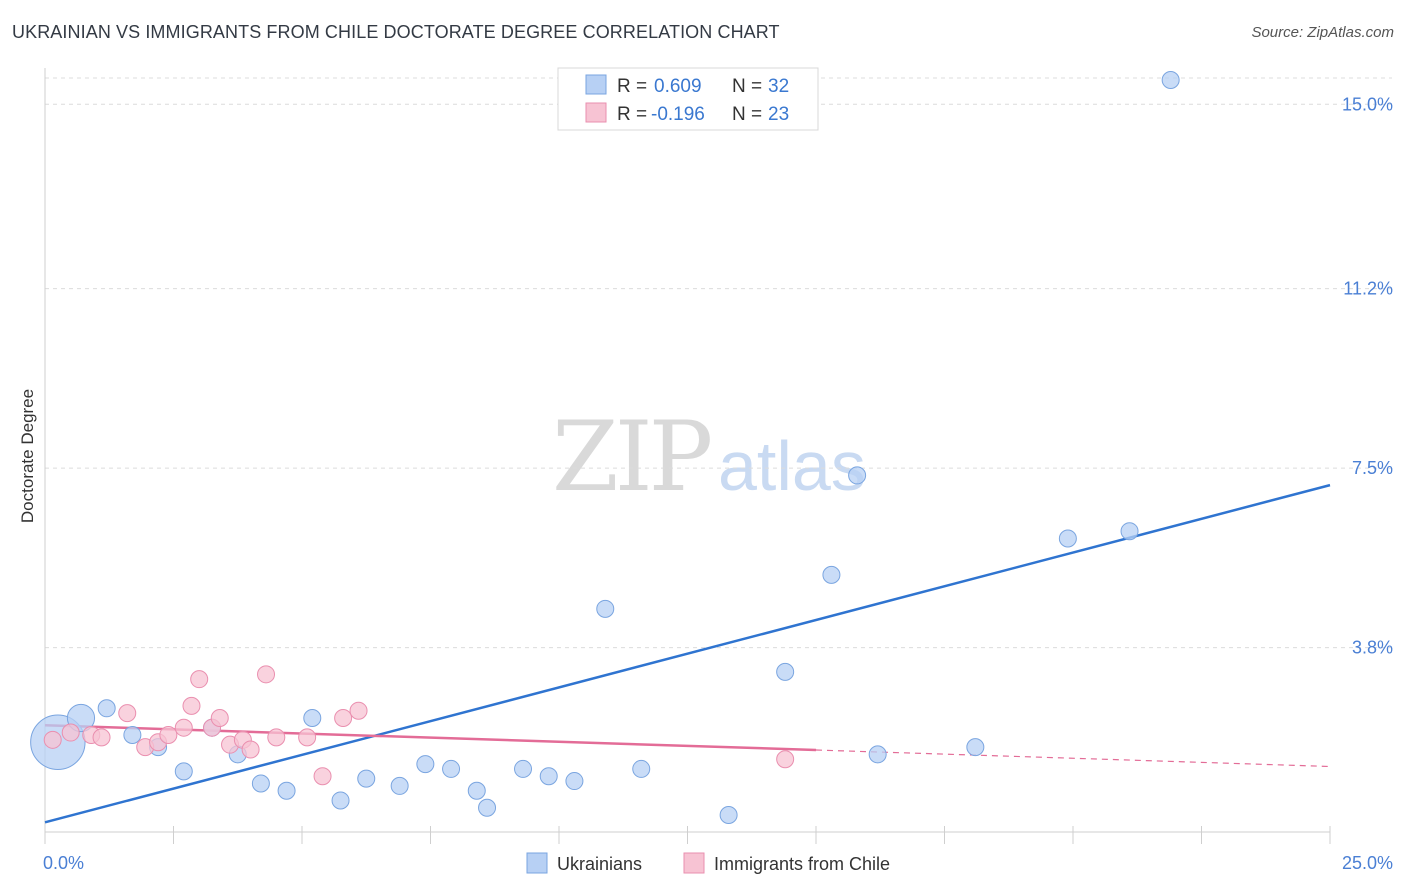  I want to click on series-legend-swatch-ukrainians, so click(537, 863).